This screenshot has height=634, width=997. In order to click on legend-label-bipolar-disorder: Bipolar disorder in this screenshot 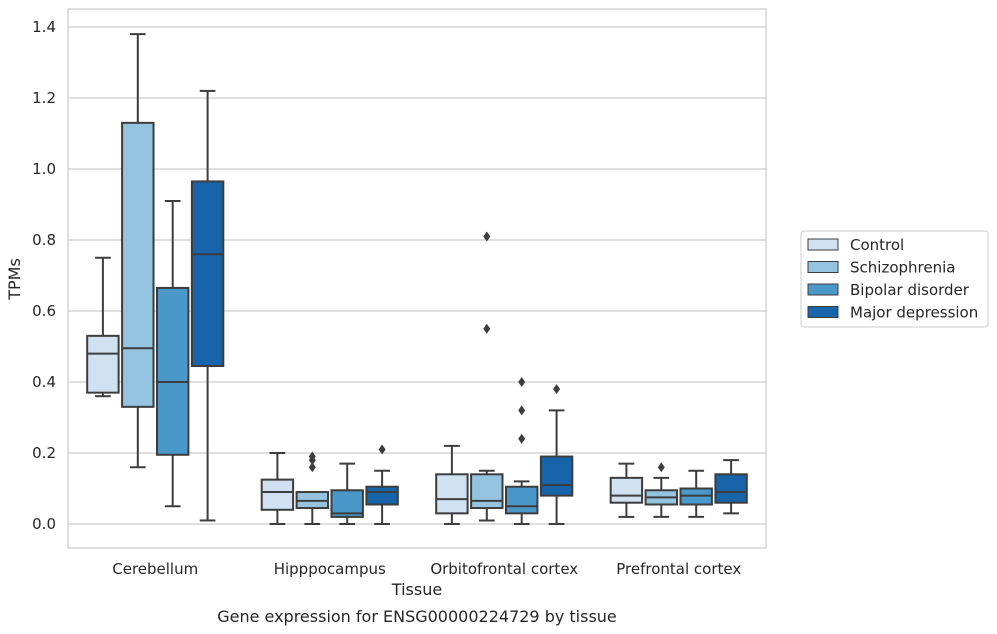, I will do `click(910, 290)`.